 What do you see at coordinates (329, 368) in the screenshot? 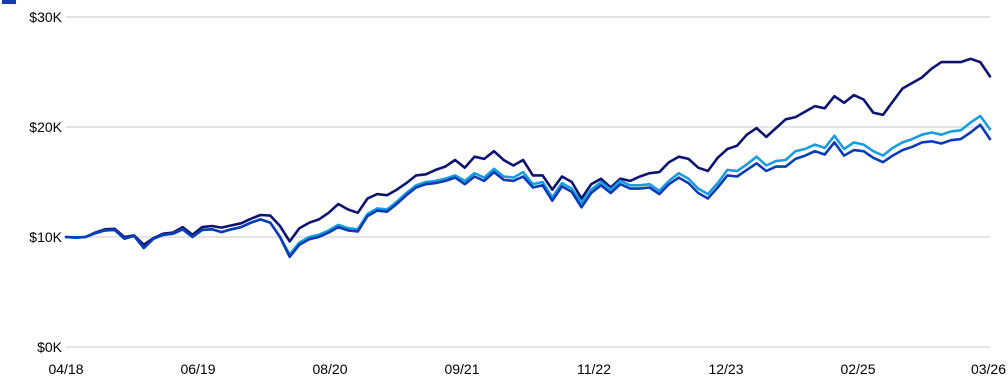
I see `x-tick-label: 08/20` at bounding box center [329, 368].